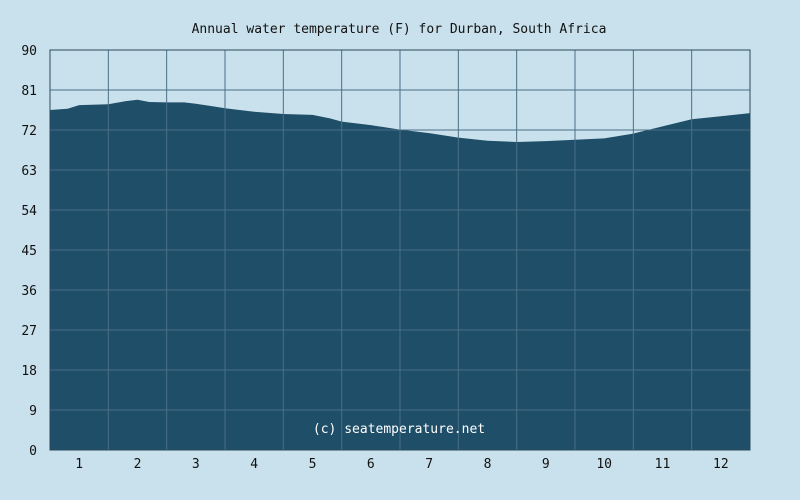 The height and width of the screenshot is (500, 800). I want to click on x-tick-label: 2, so click(138, 464).